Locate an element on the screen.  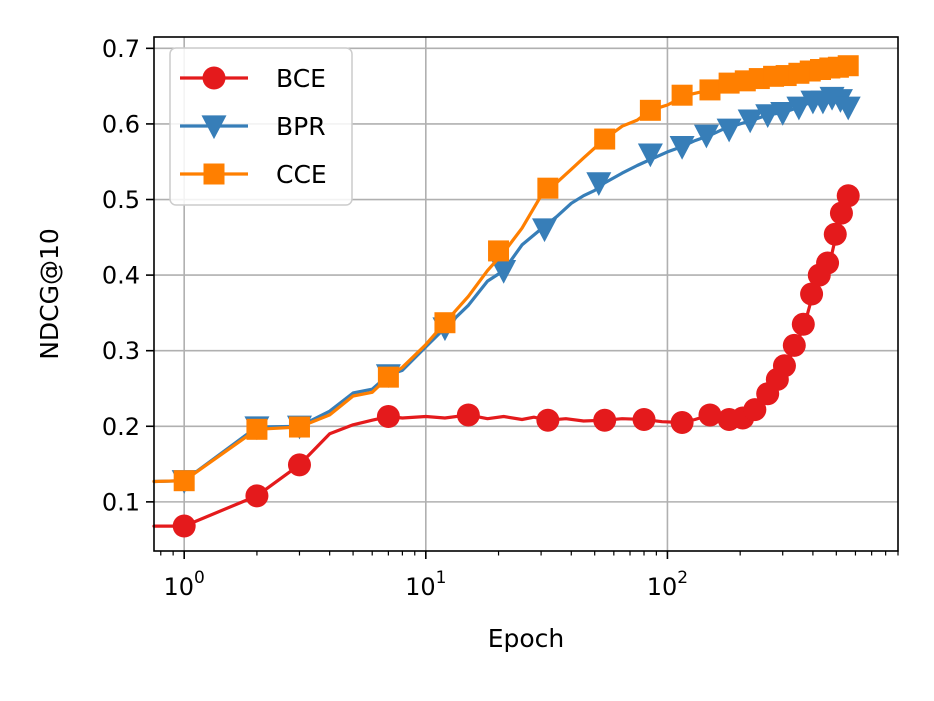
x-axis-title: Epoch is located at coordinates (526, 638).